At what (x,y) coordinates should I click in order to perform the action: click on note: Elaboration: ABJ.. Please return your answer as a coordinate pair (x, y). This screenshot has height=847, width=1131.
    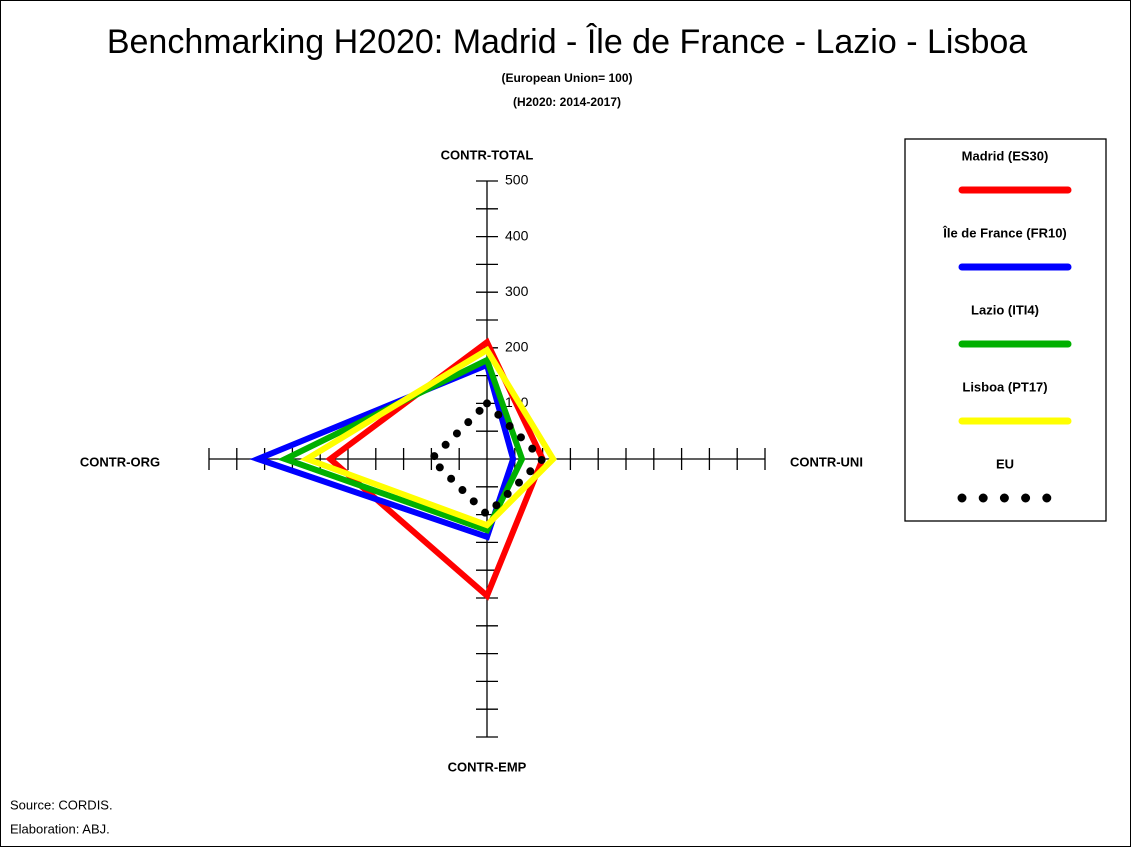
    Looking at the image, I should click on (60, 828).